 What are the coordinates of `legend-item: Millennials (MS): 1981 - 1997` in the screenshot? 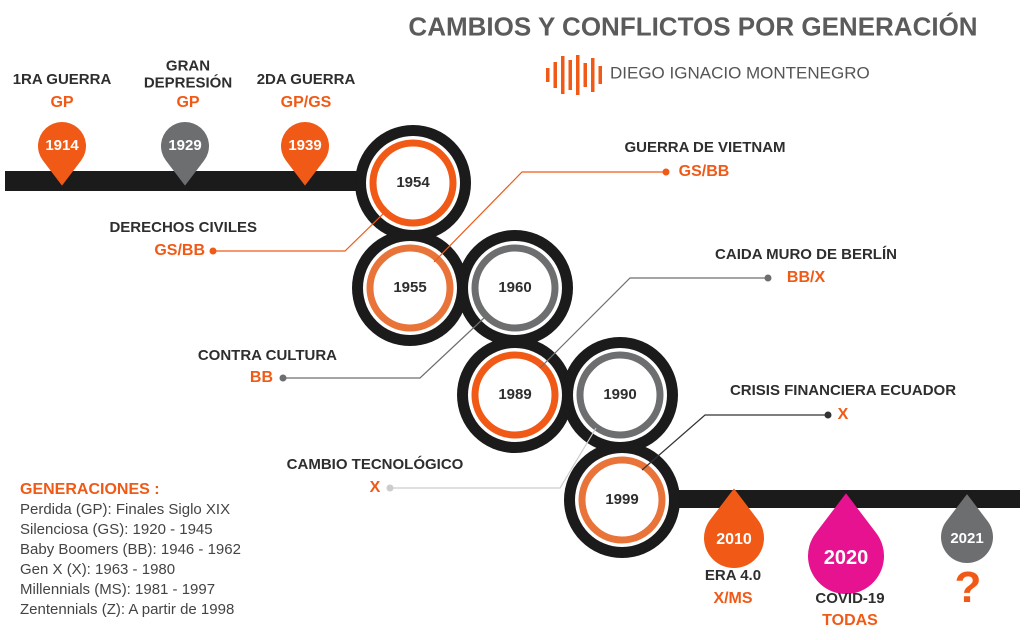 It's located at (118, 589).